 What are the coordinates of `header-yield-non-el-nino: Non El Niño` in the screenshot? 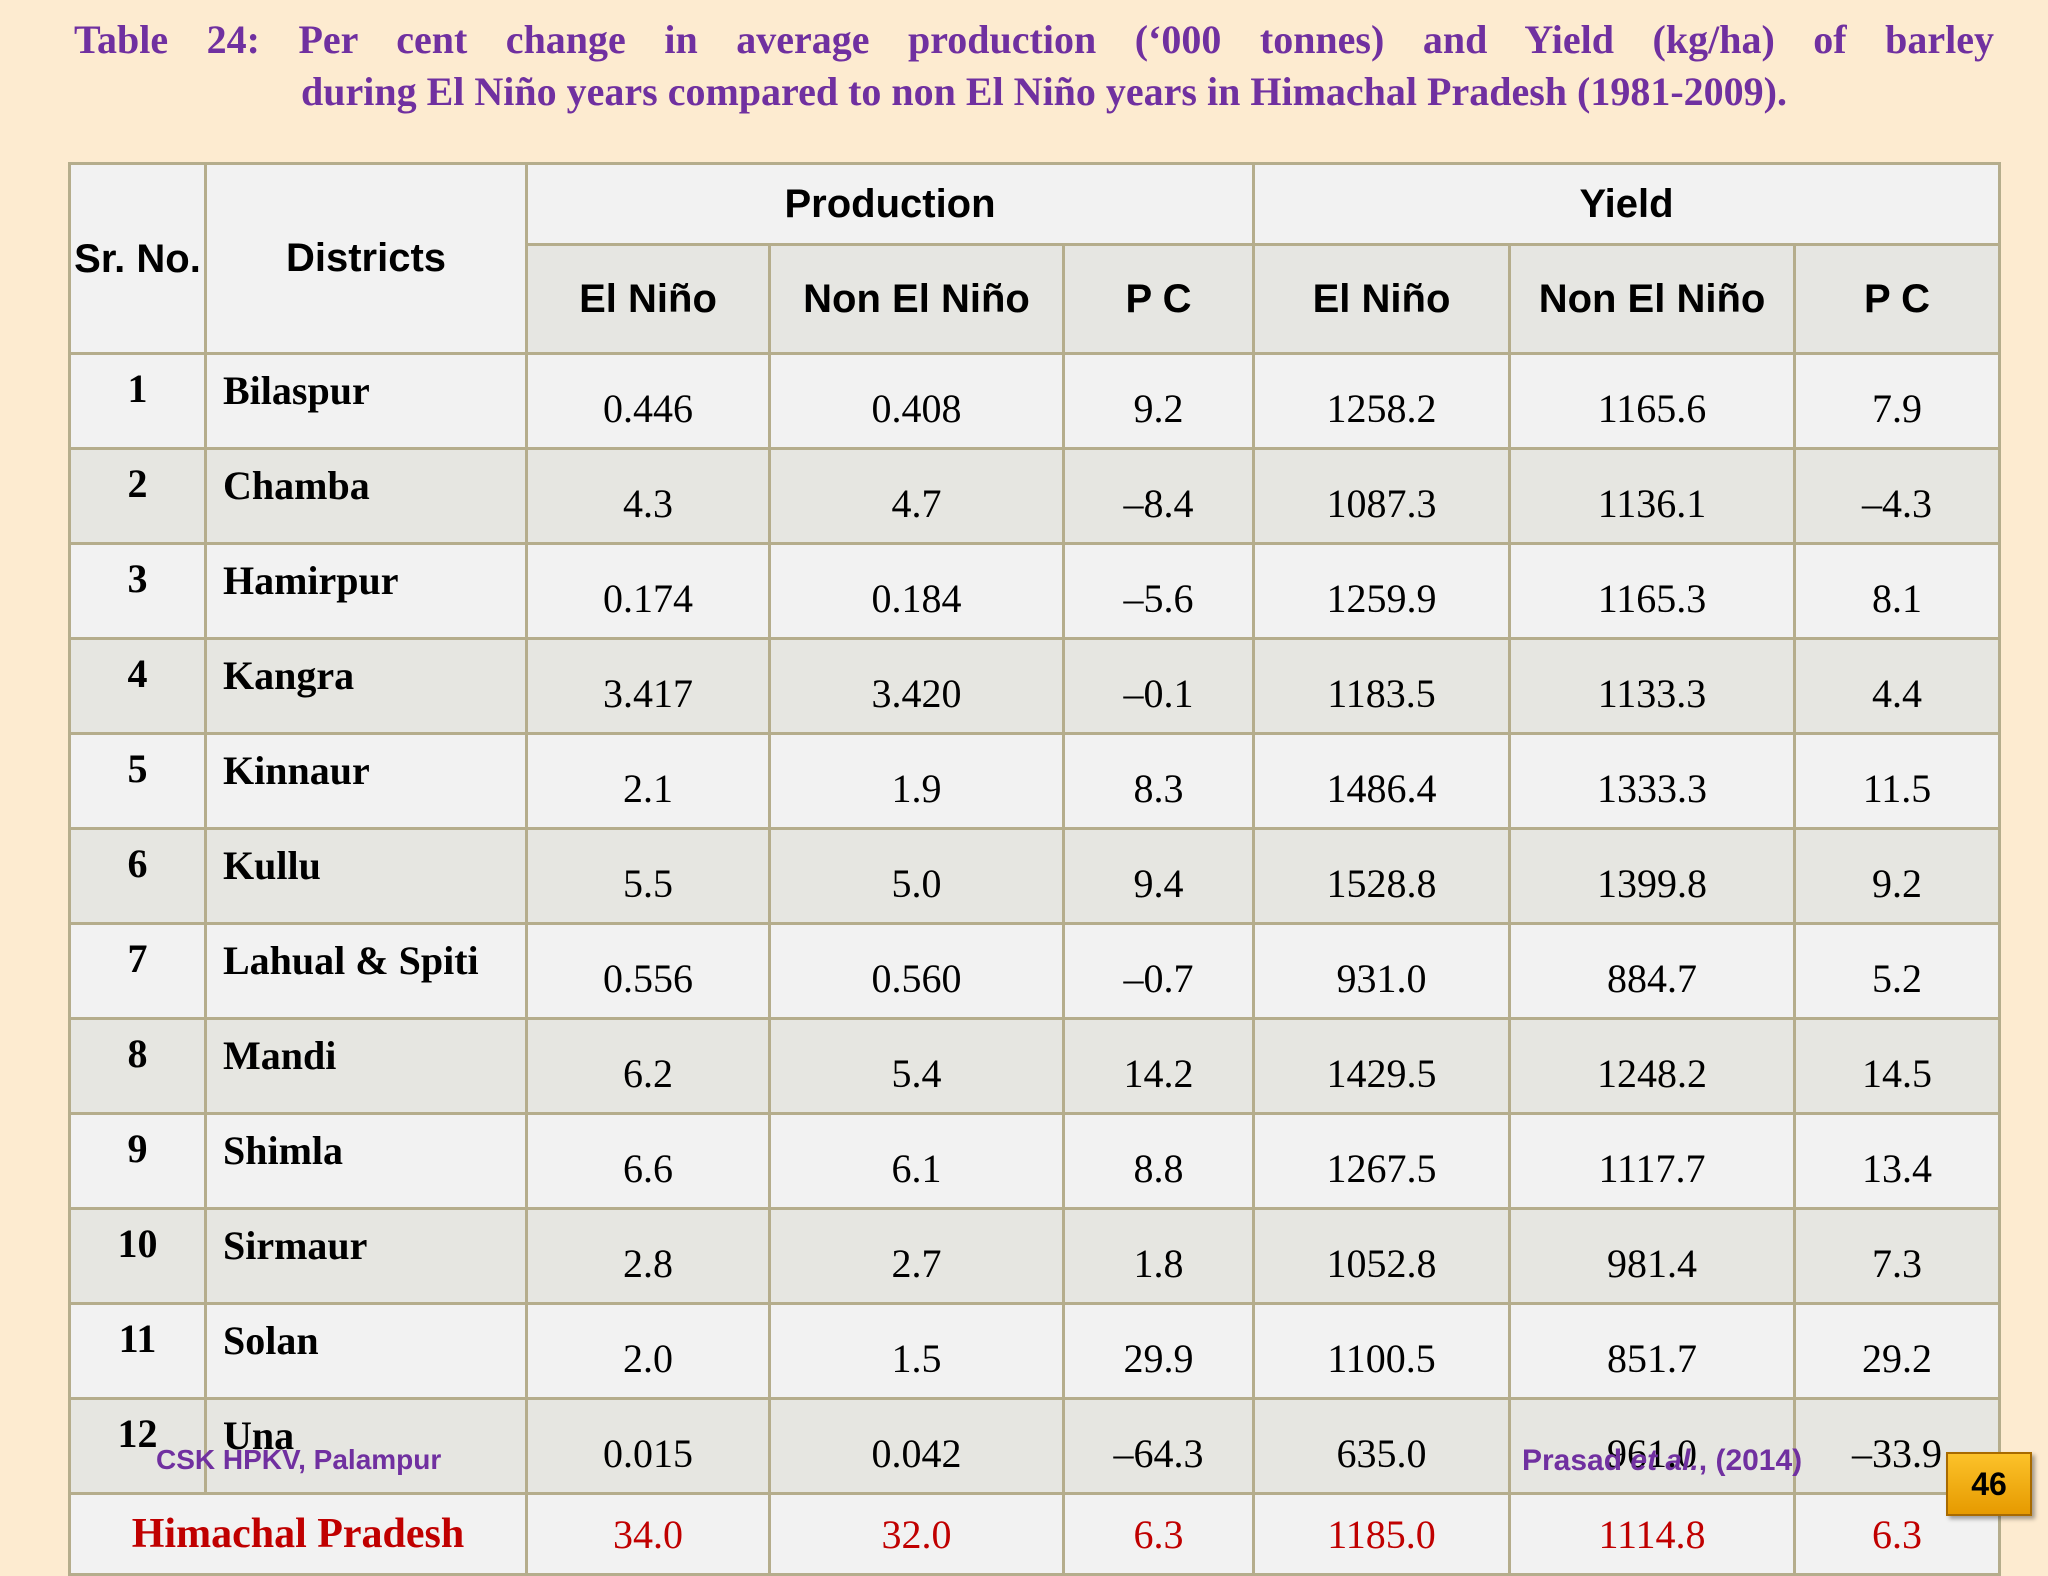 It's located at (1652, 299).